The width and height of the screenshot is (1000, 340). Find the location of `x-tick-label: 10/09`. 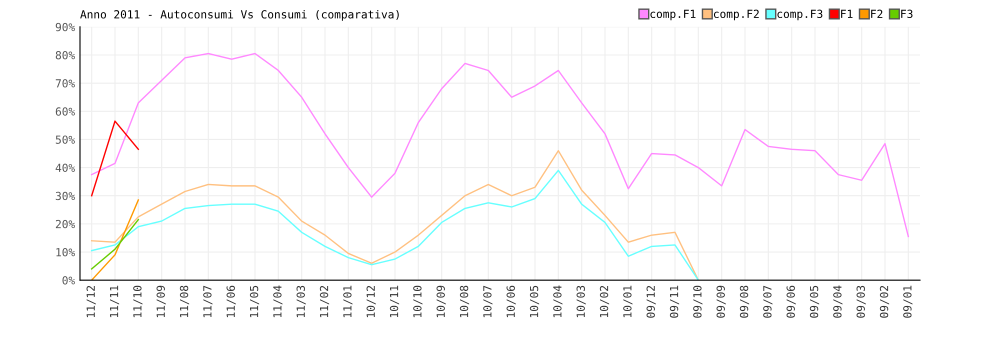

x-tick-label: 10/09 is located at coordinates (441, 302).